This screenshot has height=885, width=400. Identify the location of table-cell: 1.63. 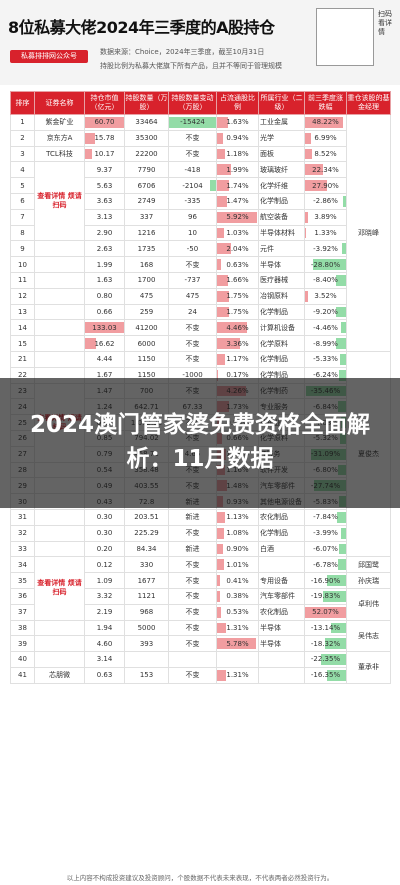
(104, 280).